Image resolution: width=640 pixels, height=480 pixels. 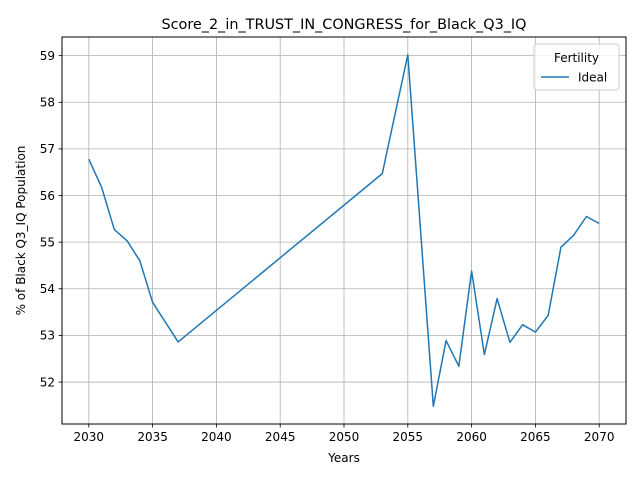 I want to click on legend-box, so click(x=576, y=67).